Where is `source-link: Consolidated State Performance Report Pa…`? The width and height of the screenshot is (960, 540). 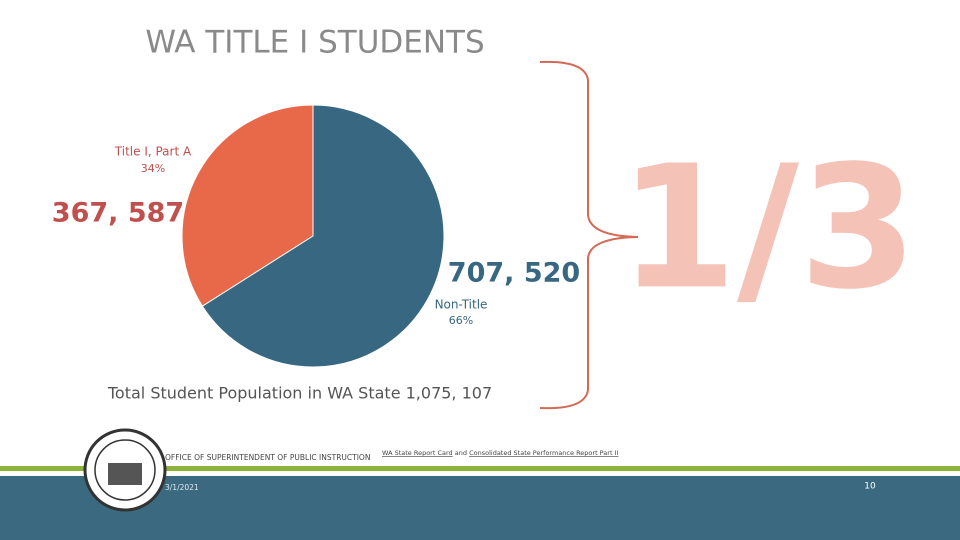 source-link: Consolidated State Performance Report Pa… is located at coordinates (543, 453).